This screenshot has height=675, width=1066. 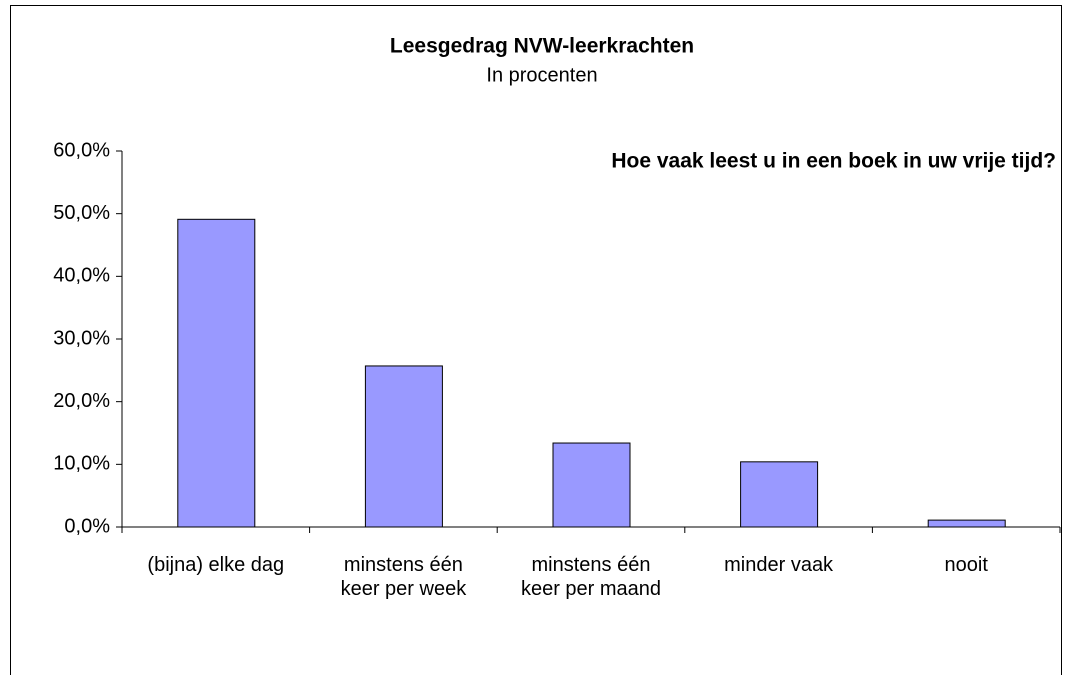 What do you see at coordinates (81, 213) in the screenshot?
I see `y-tick-label: 50,0%` at bounding box center [81, 213].